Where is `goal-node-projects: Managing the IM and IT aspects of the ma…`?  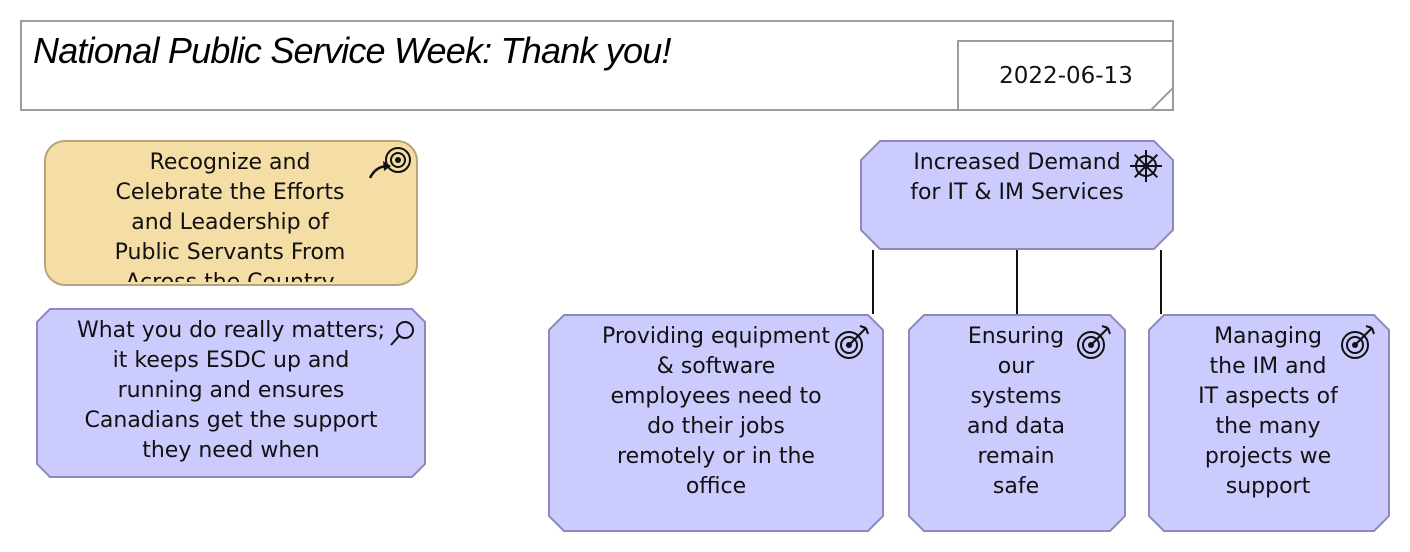 goal-node-projects: Managing the IM and IT aspects of the ma… is located at coordinates (1269, 423).